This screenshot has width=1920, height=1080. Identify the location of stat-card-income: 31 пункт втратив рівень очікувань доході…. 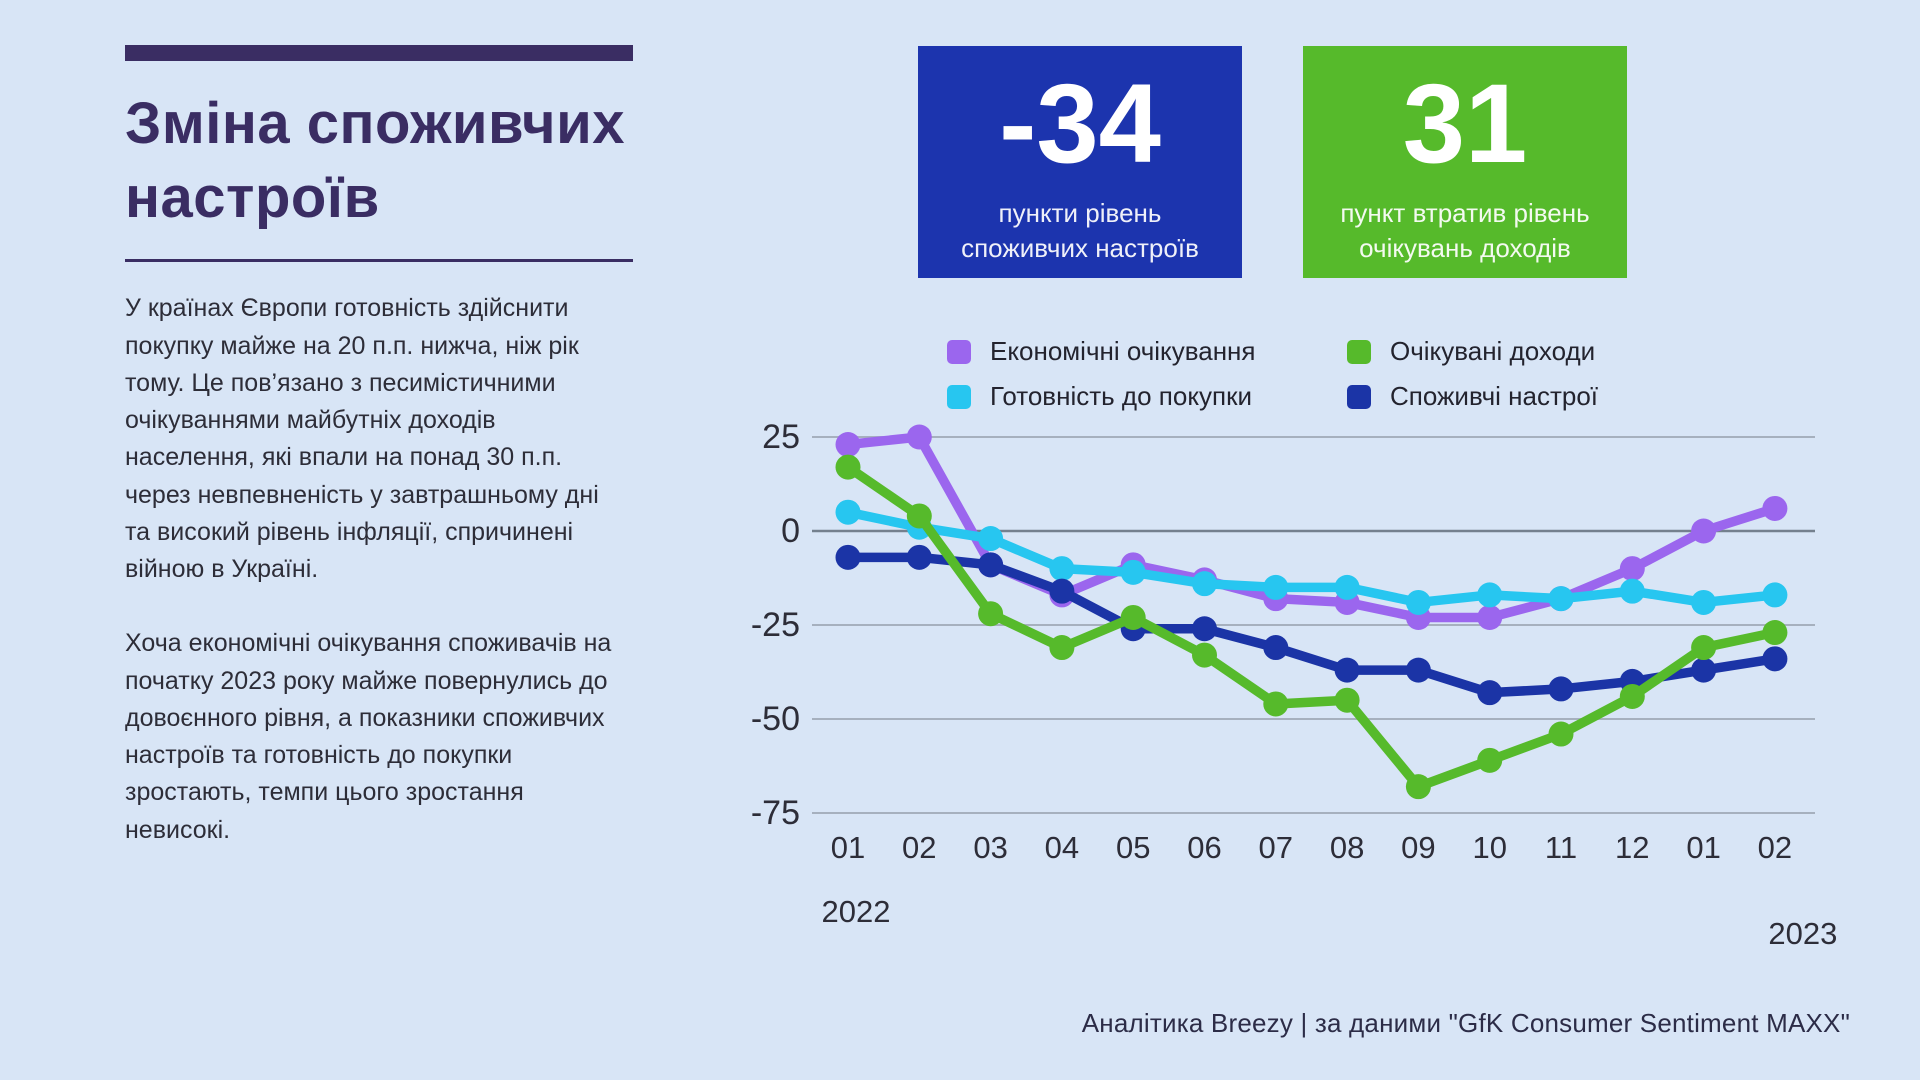
(1465, 162).